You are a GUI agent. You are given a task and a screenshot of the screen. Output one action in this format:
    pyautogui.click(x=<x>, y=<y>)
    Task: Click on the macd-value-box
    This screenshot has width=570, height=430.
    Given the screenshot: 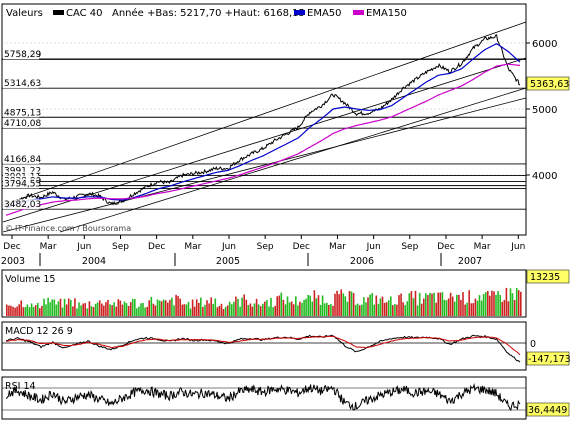 What is the action you would take?
    pyautogui.click(x=548, y=358)
    